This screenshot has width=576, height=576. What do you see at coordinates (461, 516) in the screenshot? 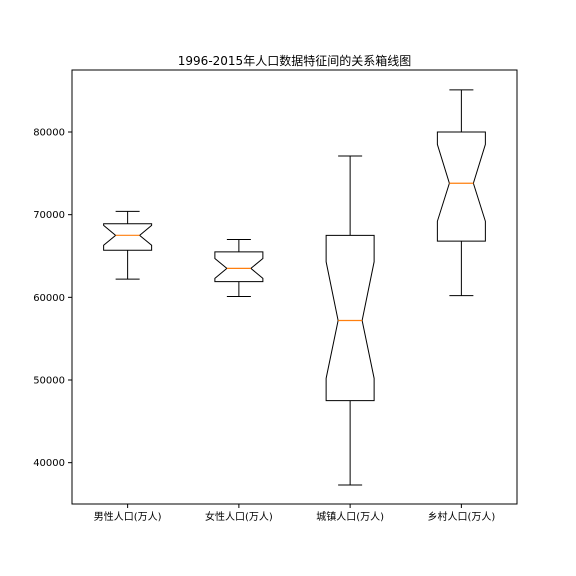
I see `x-tick-label: 乡村人口(万人)` at bounding box center [461, 516].